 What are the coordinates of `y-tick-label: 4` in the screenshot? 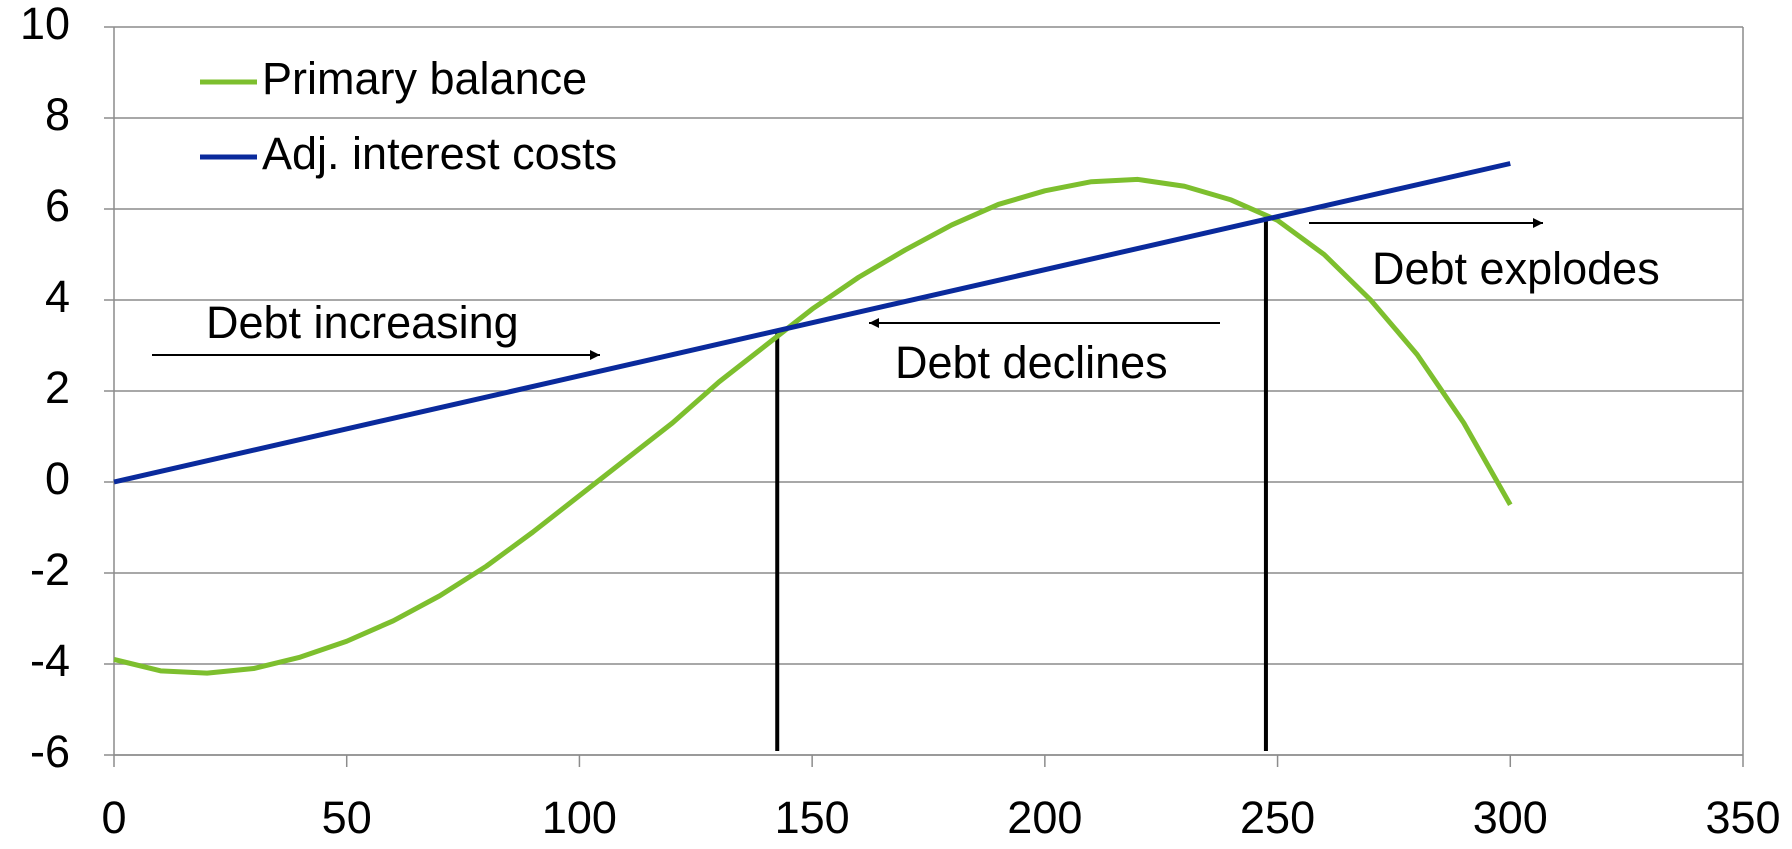 It's located at (57, 296).